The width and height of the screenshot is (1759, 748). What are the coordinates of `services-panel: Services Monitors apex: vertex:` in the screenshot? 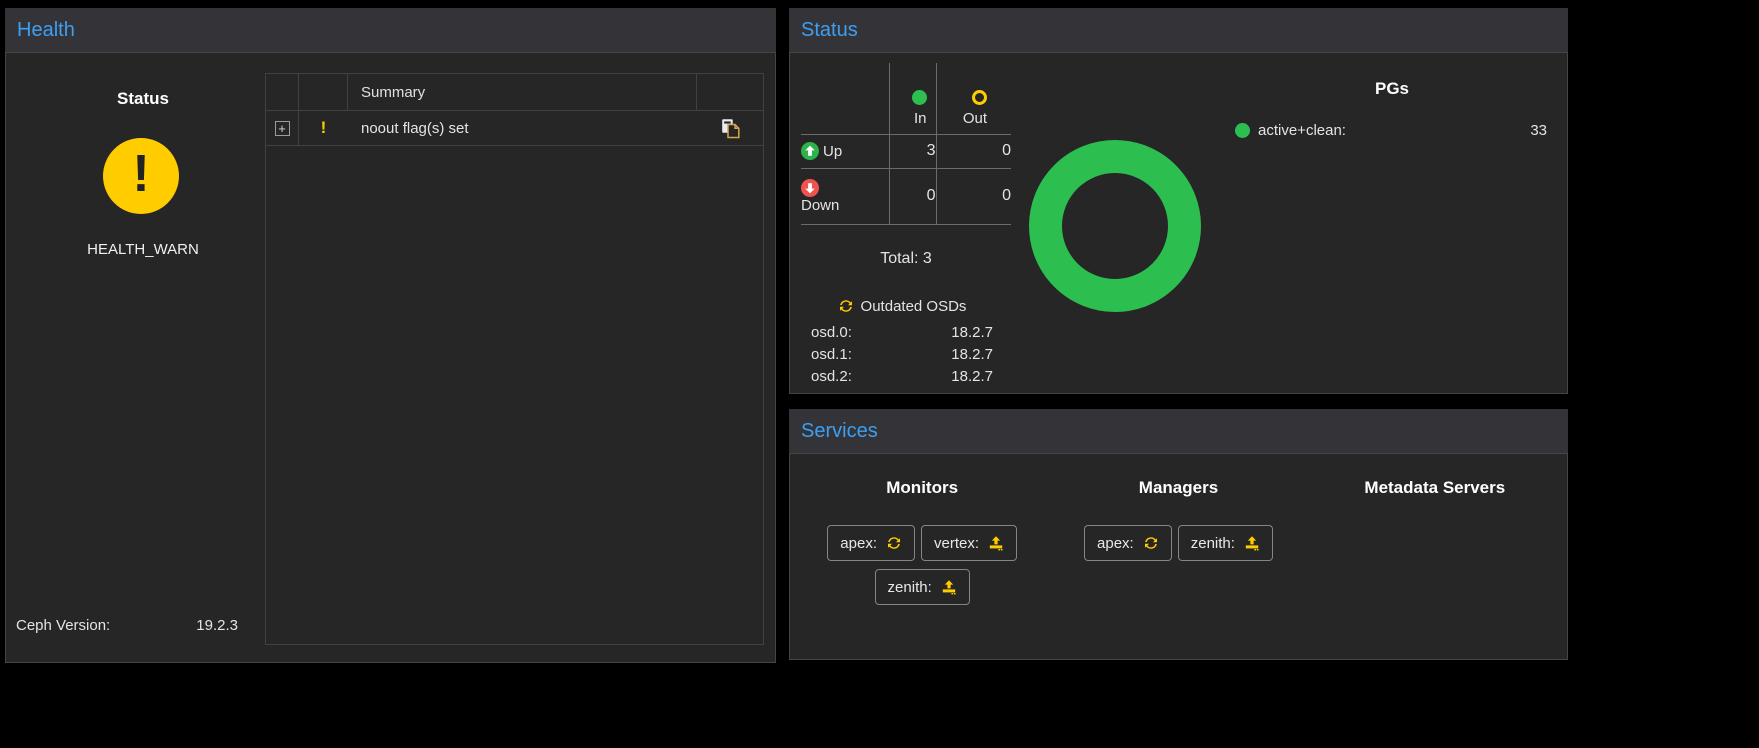 It's located at (1178, 534).